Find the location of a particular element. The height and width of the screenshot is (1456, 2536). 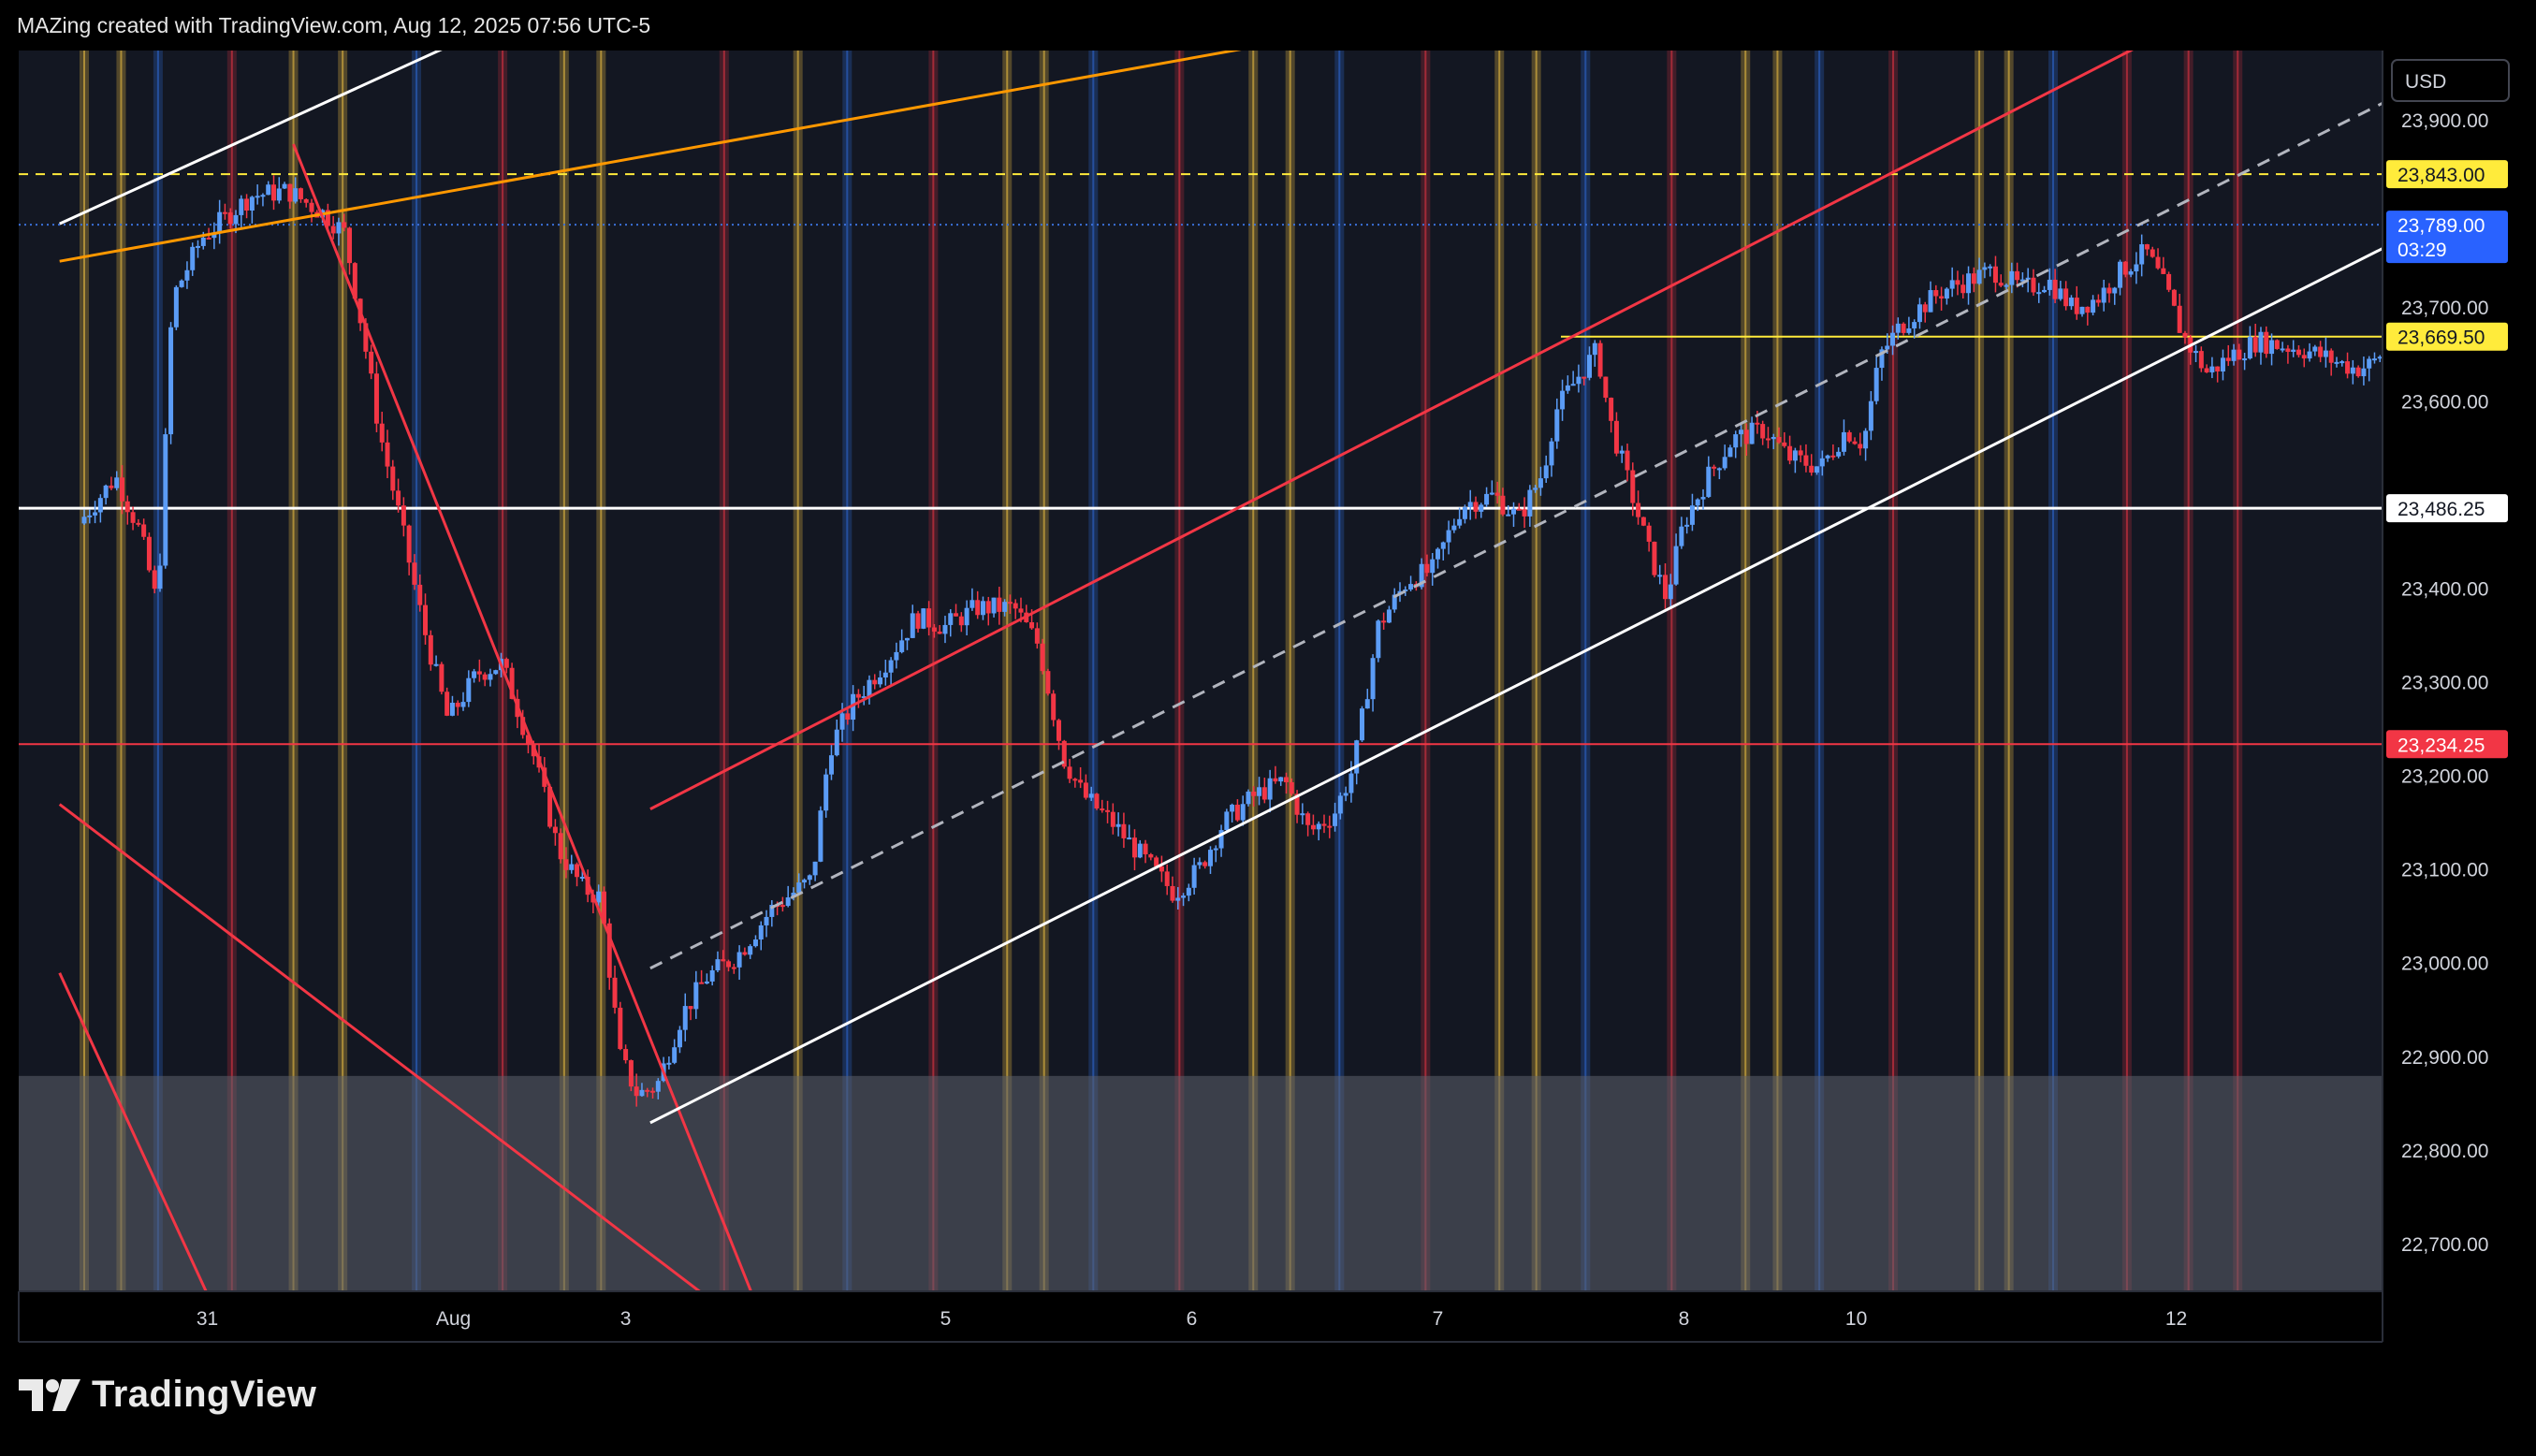

time-tick-label: 7 is located at coordinates (1438, 1319).